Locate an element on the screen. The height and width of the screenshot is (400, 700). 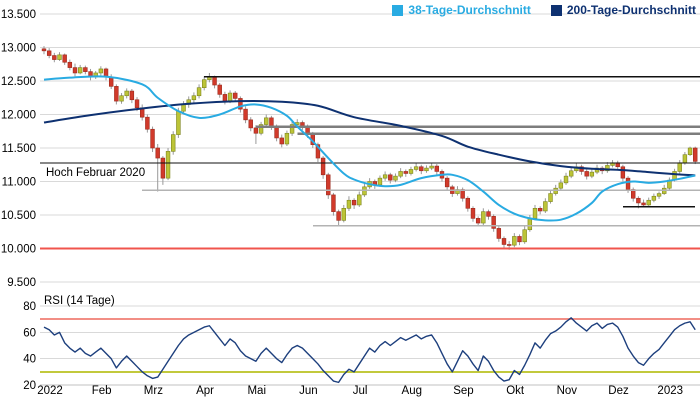
axis-label: 13.000 is located at coordinates (18, 49).